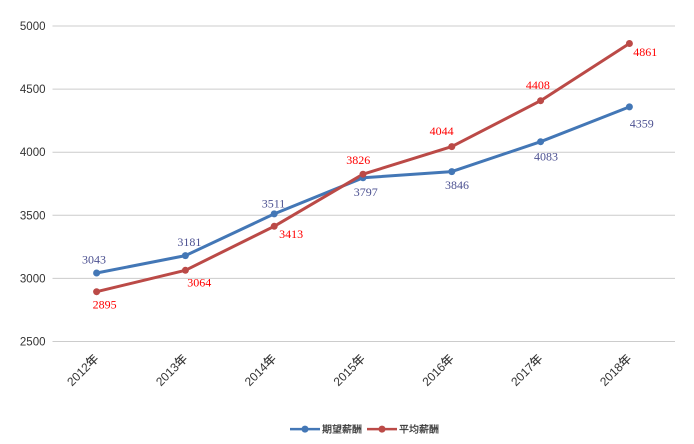 The width and height of the screenshot is (694, 444). What do you see at coordinates (274, 203) in the screenshot?
I see `svg-text: 3511` at bounding box center [274, 203].